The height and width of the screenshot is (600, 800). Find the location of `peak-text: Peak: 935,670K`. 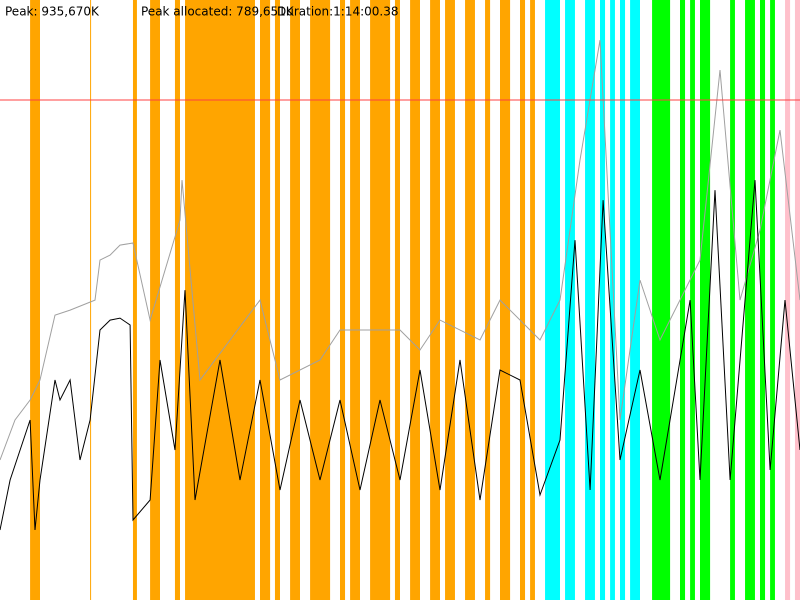

peak-text: Peak: 935,670K is located at coordinates (52, 12).